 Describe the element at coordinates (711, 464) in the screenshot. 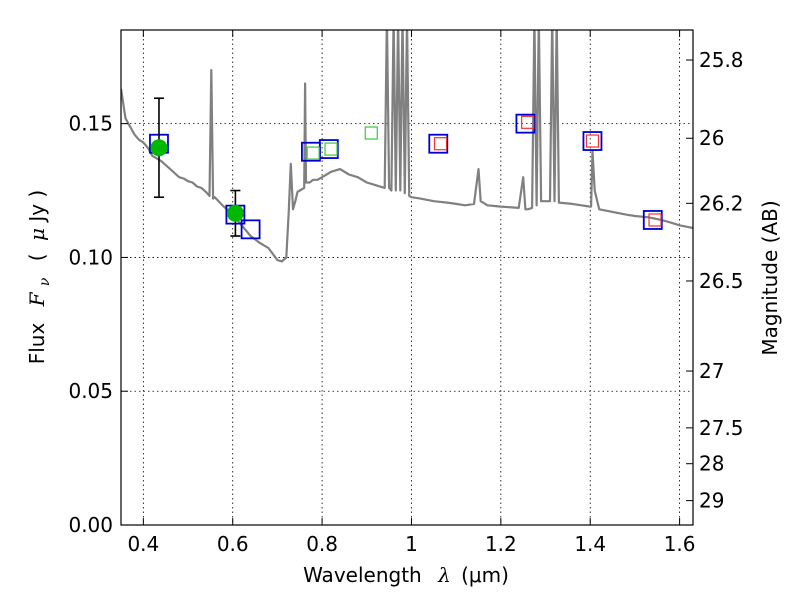

I see `y2-tick-label: 28` at that location.